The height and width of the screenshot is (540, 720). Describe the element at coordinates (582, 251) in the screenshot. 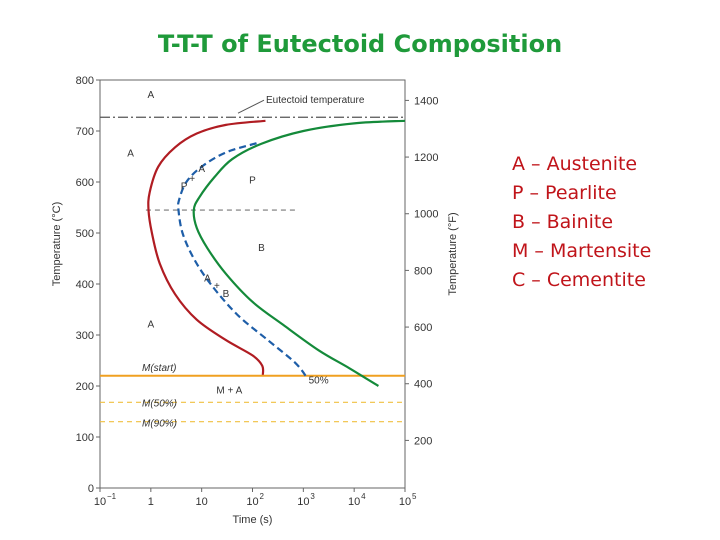

I see `legend-martensite: M – Martensite` at that location.